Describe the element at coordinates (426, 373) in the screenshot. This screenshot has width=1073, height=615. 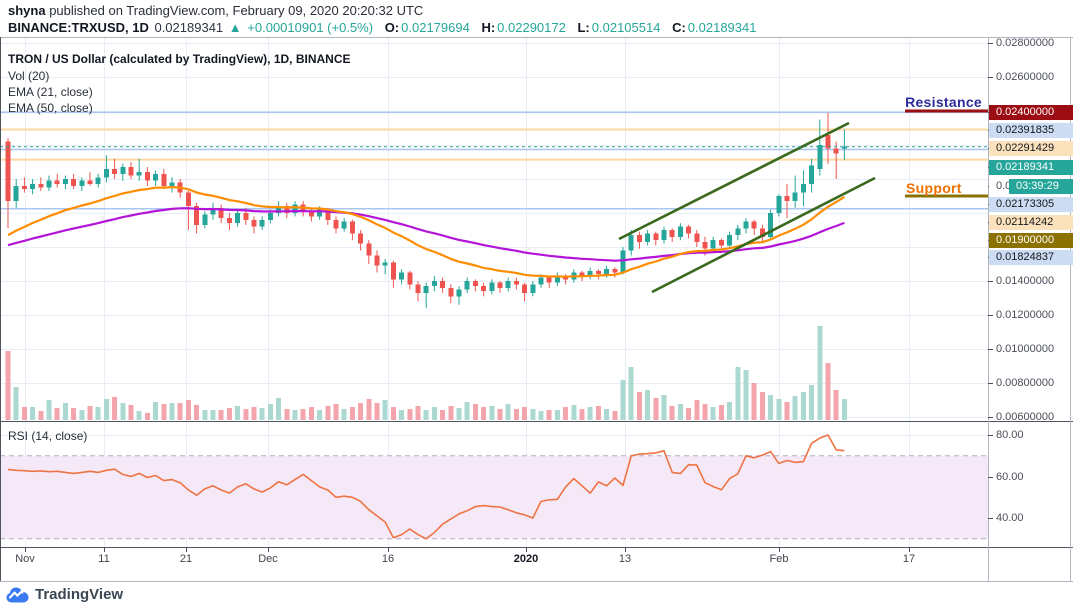
I see `volume-layer` at that location.